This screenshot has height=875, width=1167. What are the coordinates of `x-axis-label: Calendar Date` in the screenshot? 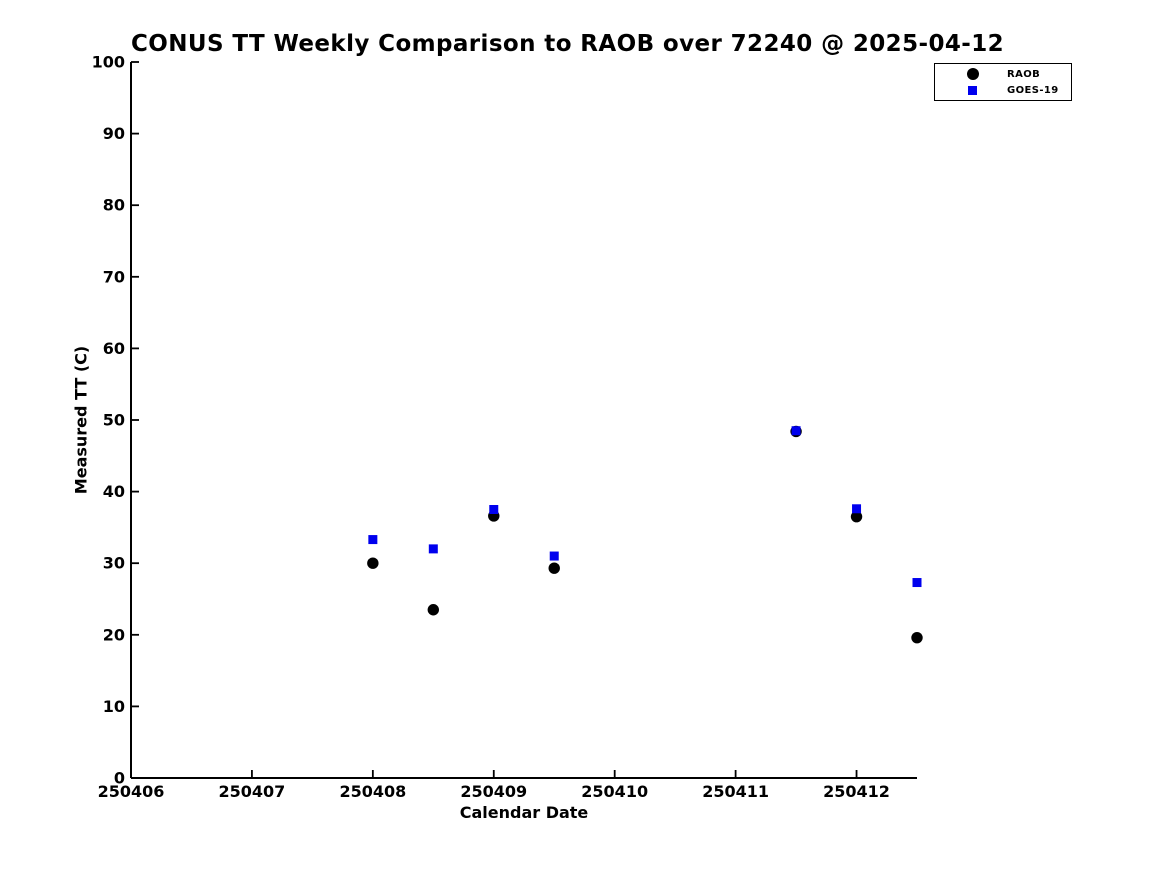 It's located at (524, 812).